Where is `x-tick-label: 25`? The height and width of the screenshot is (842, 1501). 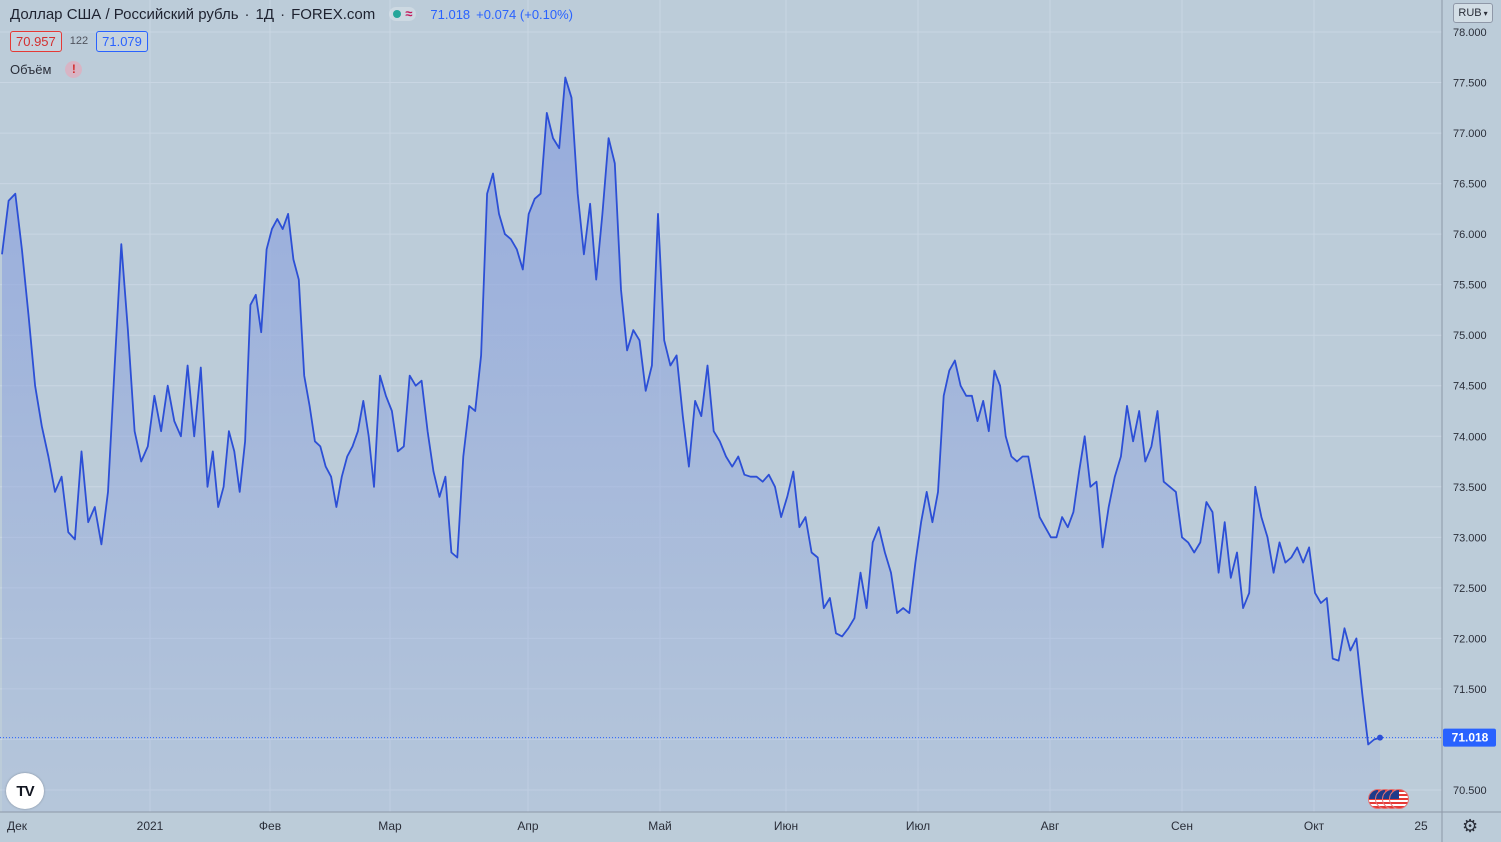 x-tick-label: 25 is located at coordinates (1421, 826).